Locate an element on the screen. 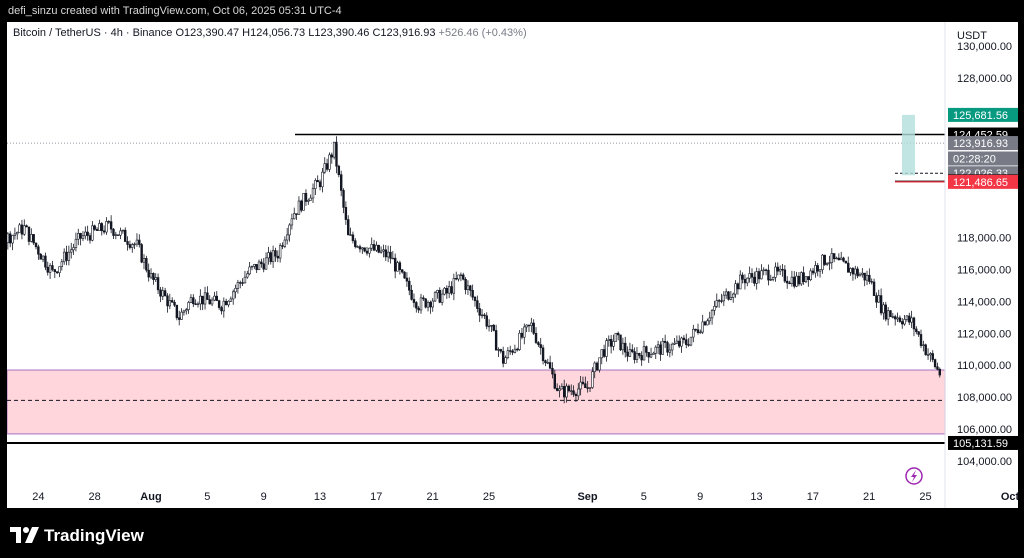  y-tick-label: 118,000.00 is located at coordinates (984, 239).